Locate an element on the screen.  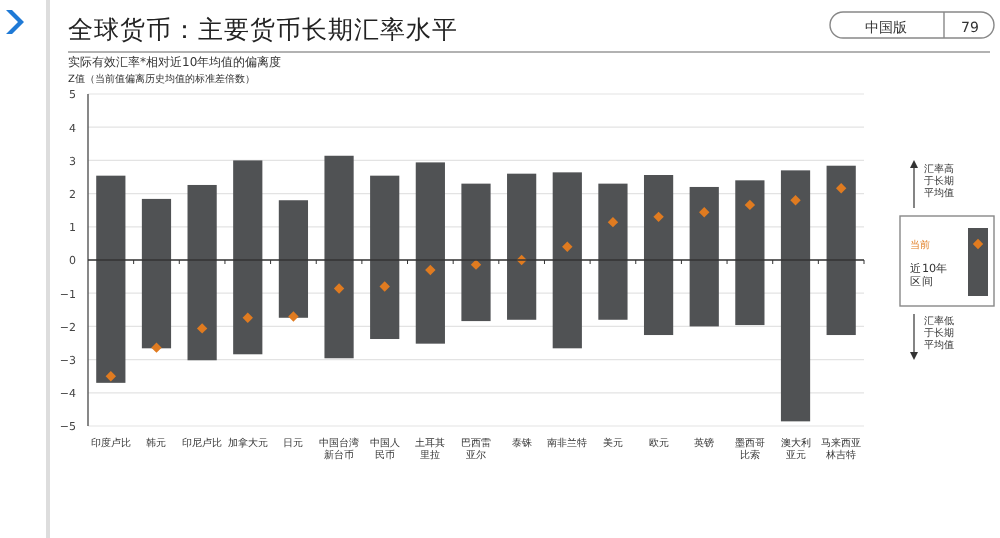
chart-title: 全球货币：主要货币长期汇率水平 is located at coordinates (263, 29).